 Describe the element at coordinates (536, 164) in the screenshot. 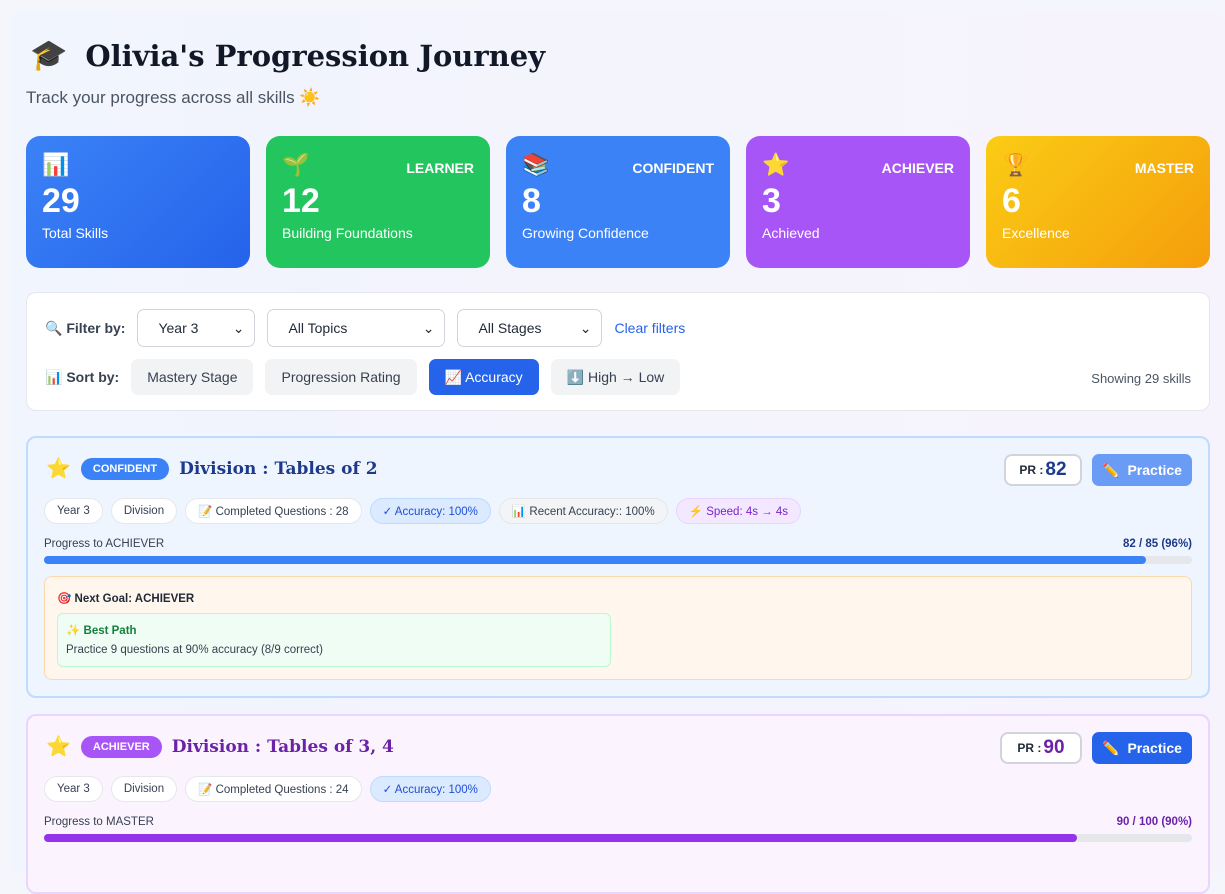

I see `books-icon: 📚` at that location.